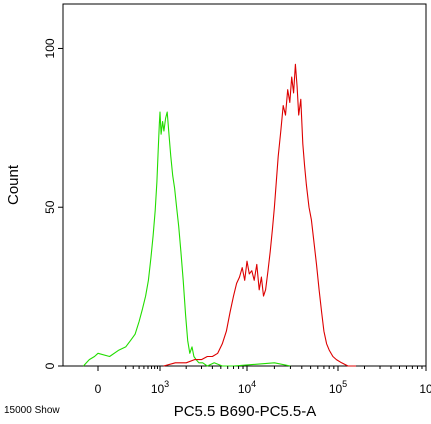 The image size is (431, 424). I want to click on y-tick-label: 50, so click(50, 207).